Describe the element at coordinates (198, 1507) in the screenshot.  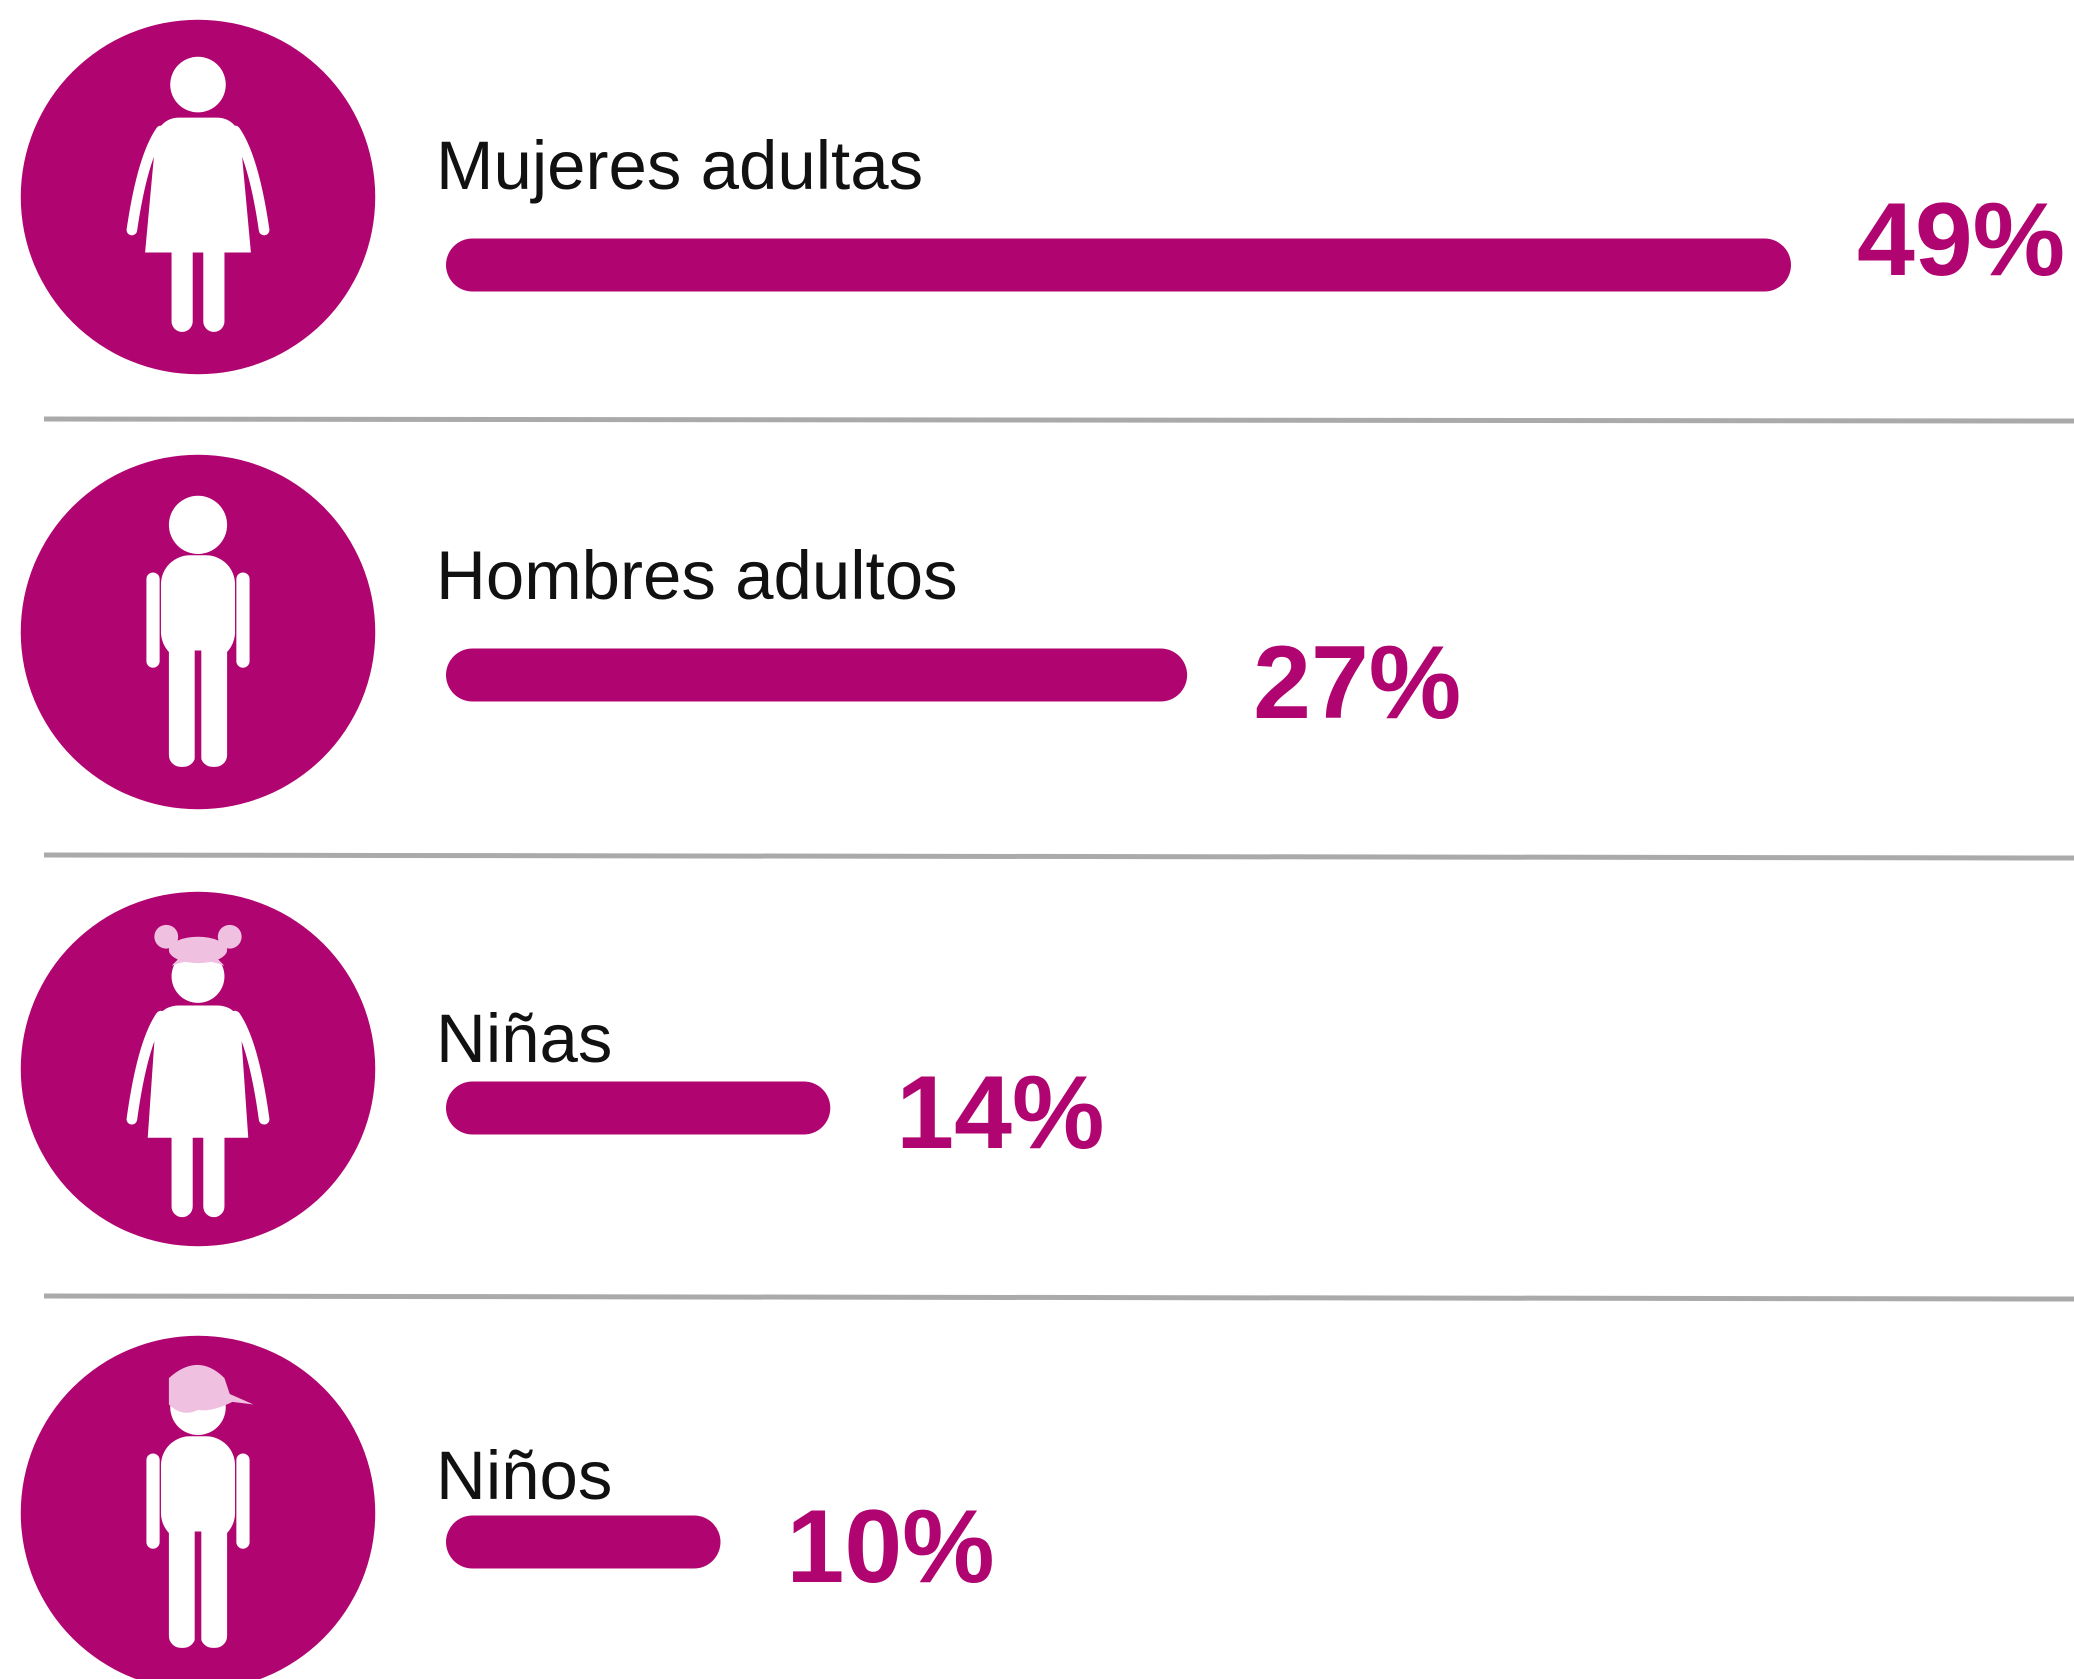
I see `boy-icon` at that location.